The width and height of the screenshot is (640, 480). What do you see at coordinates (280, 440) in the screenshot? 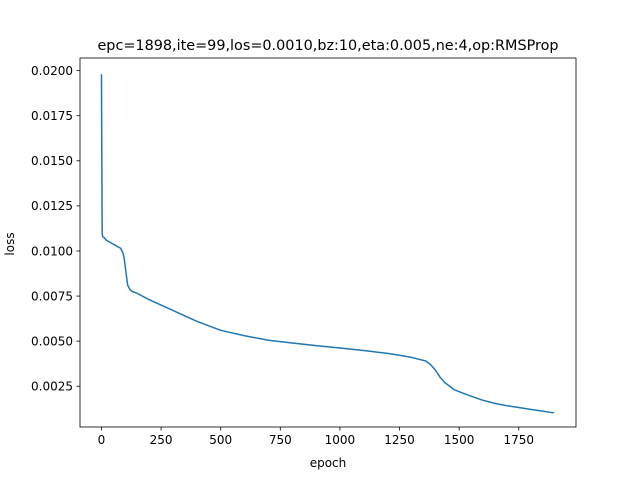
I see `x-tick-label: 750` at bounding box center [280, 440].